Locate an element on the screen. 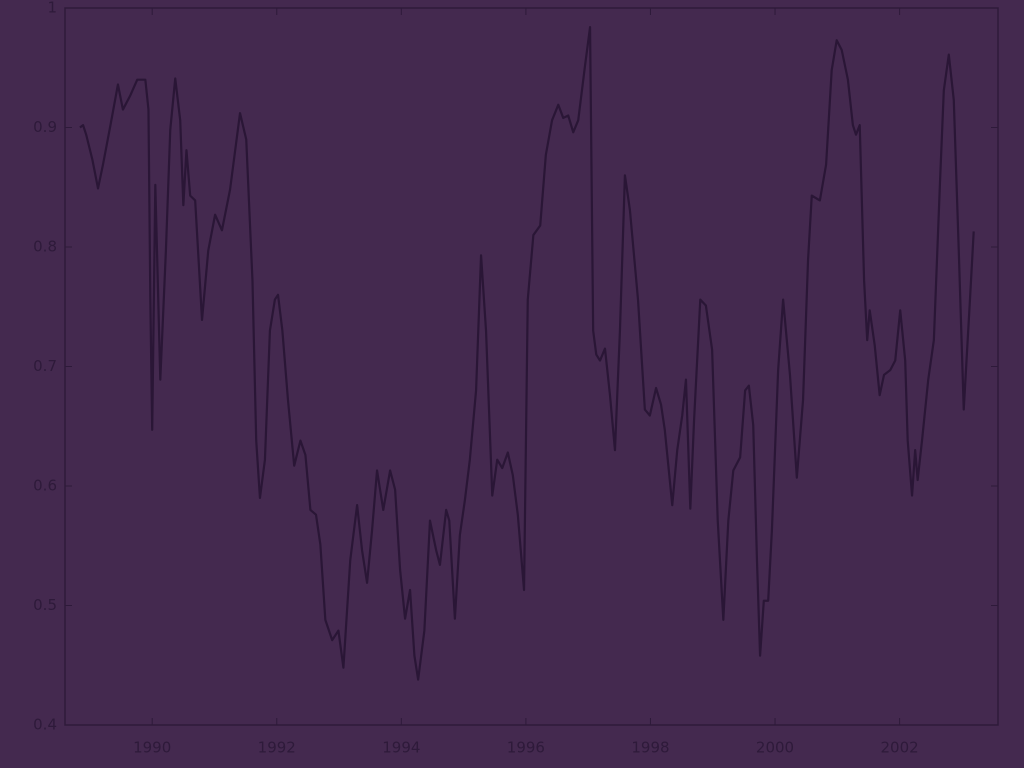  y-tick-label: 0.6 is located at coordinates (45, 486).